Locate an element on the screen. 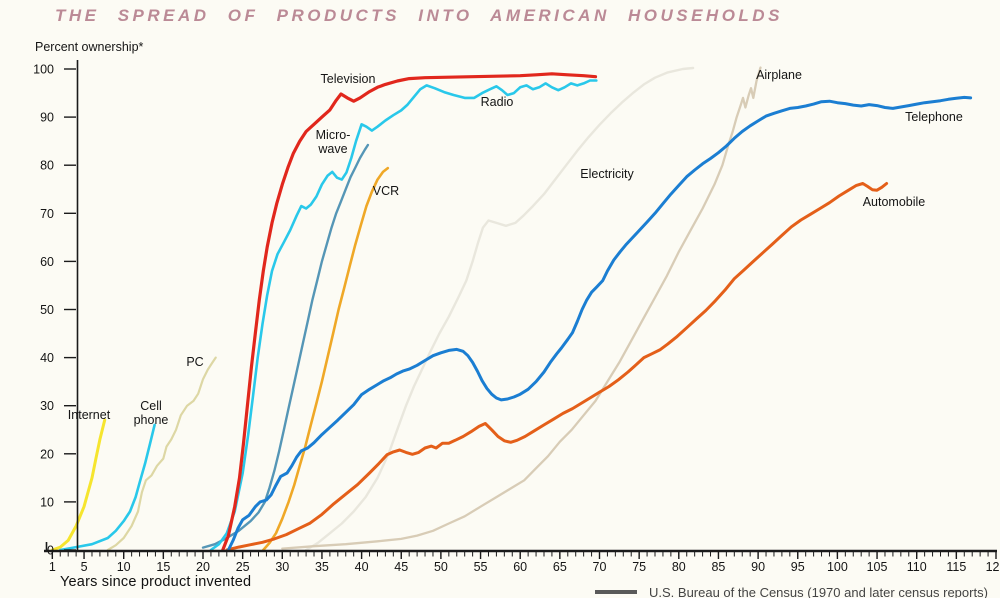 The width and height of the screenshot is (1000, 598). x-tick-label: 20 is located at coordinates (203, 567).